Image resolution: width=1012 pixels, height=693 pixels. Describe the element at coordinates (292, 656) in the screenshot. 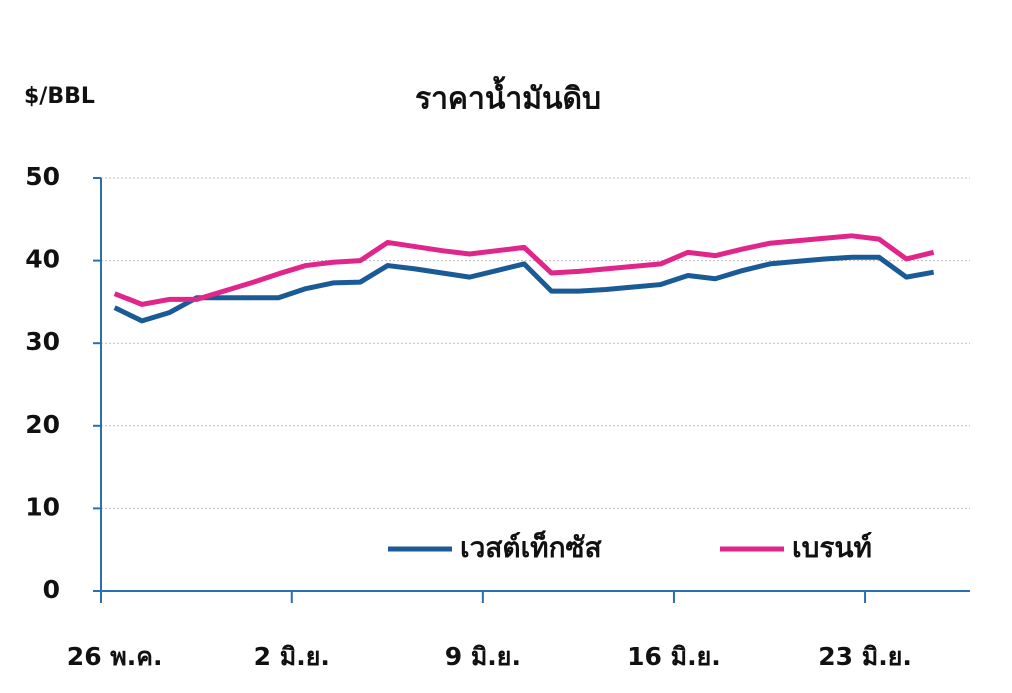

I see `x-tick-label: 2 มิ.ย.` at that location.